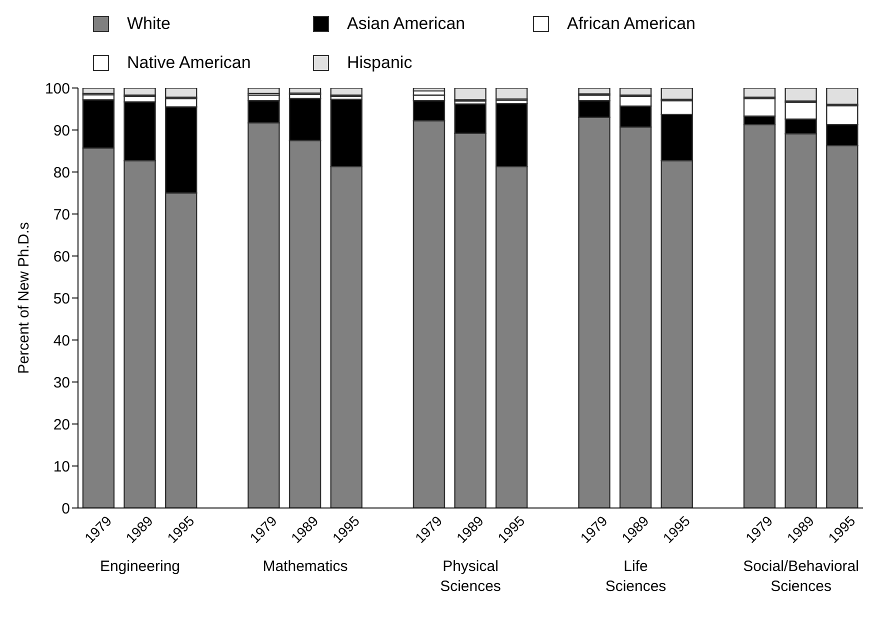  Describe the element at coordinates (140, 566) in the screenshot. I see `text: Engineering` at that location.